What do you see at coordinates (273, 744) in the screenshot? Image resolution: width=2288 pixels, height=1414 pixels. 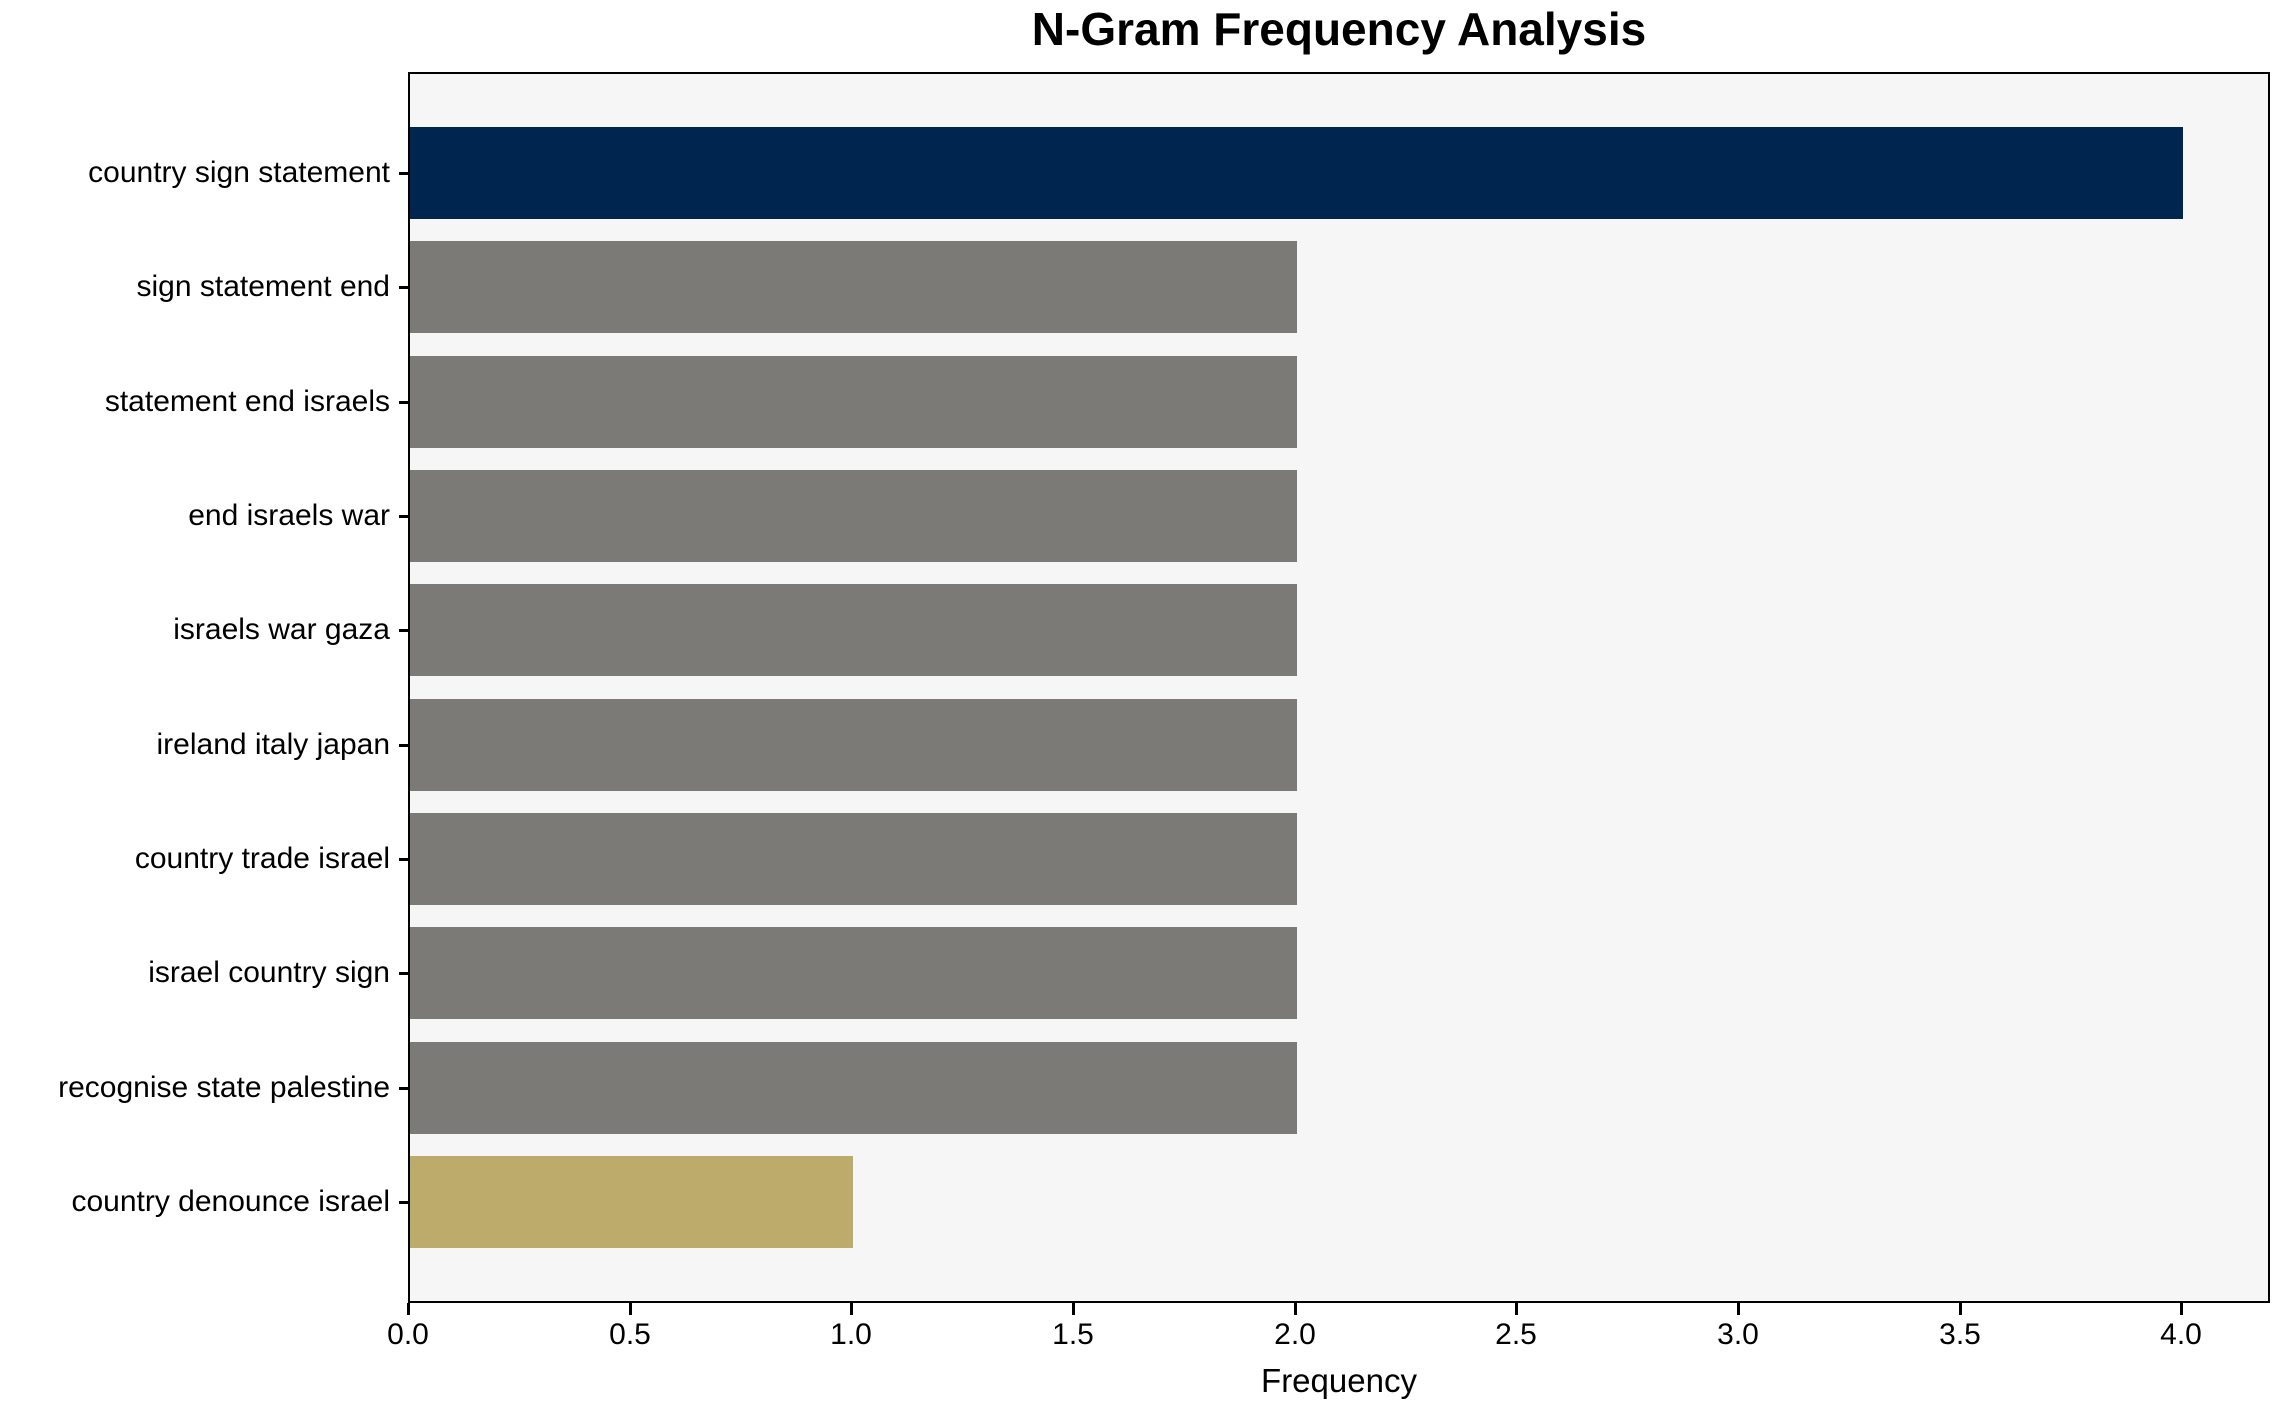 I see `y-tick-label: ireland italy japan` at bounding box center [273, 744].